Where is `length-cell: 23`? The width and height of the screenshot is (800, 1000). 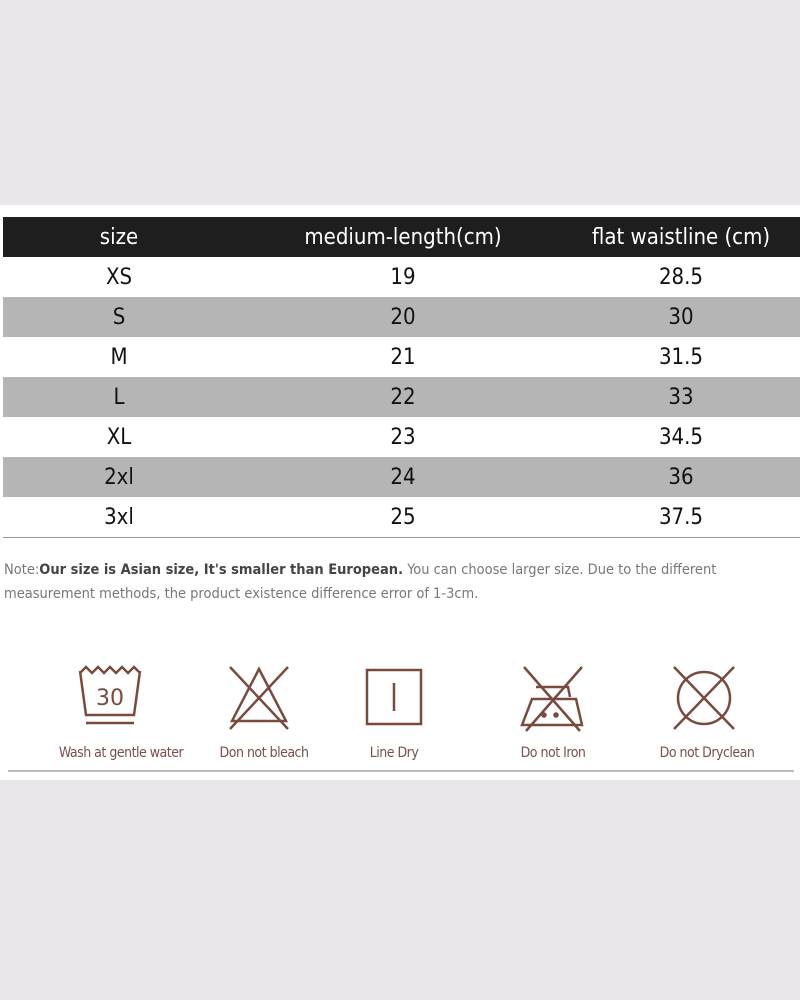 length-cell: 23 is located at coordinates (403, 437).